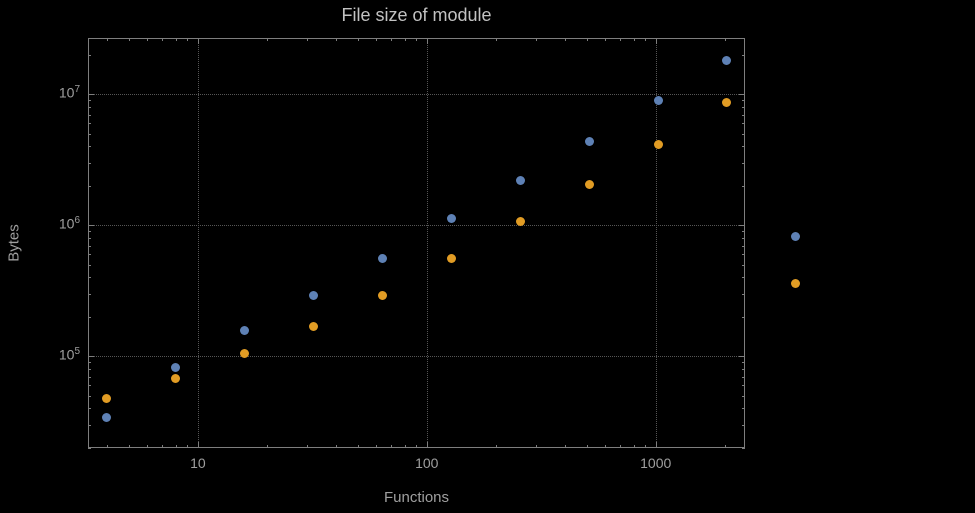 The image size is (975, 513). What do you see at coordinates (69, 92) in the screenshot?
I see `y-tick-label: 107` at bounding box center [69, 92].